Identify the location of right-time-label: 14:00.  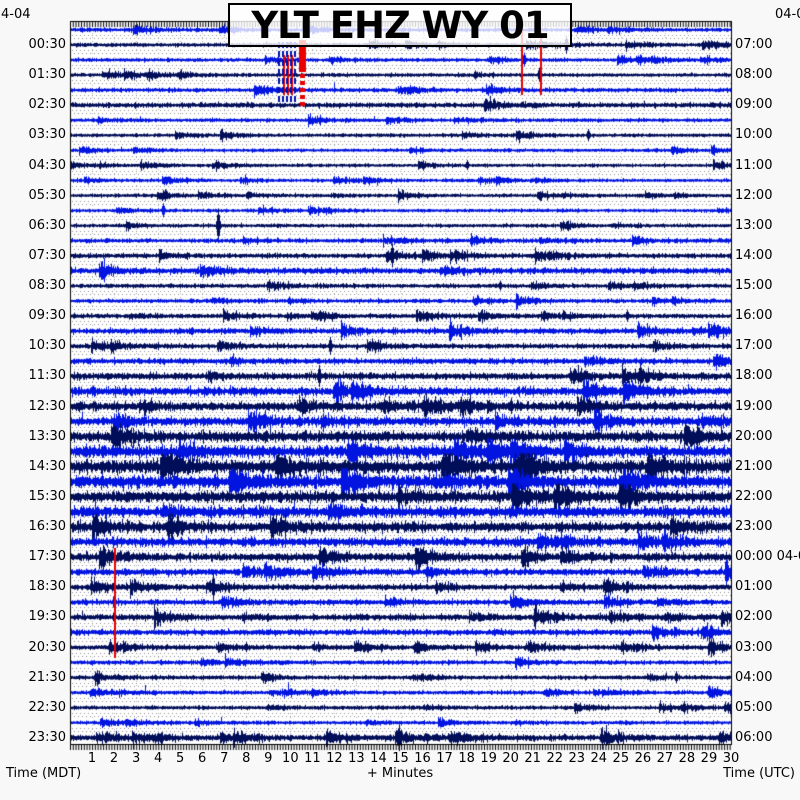
(754, 255).